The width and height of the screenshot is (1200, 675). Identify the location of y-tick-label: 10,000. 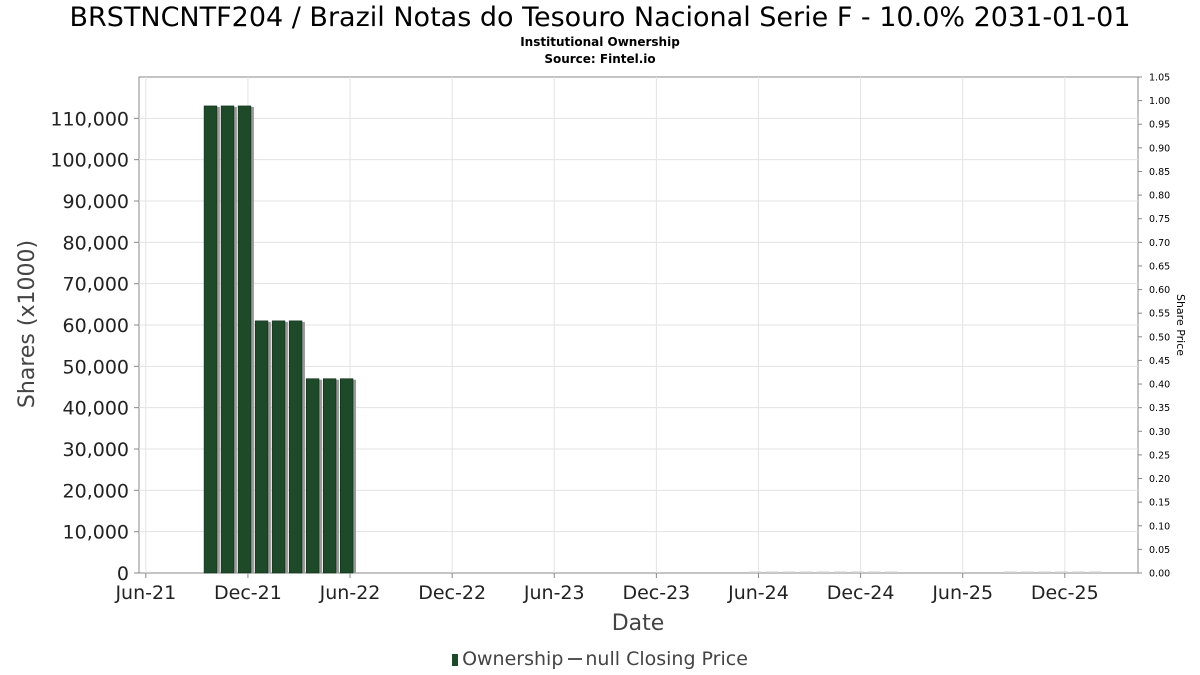
(96, 533).